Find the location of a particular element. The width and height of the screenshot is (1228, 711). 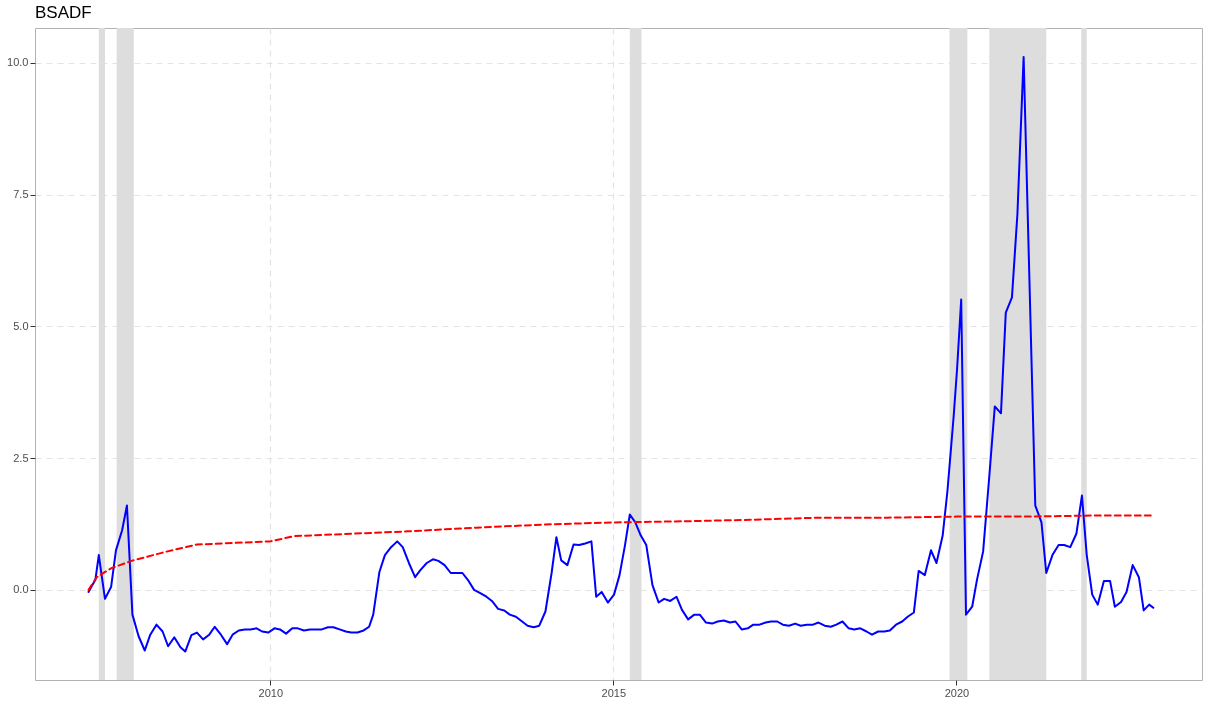

x-tick-label: 2020 is located at coordinates (957, 692).